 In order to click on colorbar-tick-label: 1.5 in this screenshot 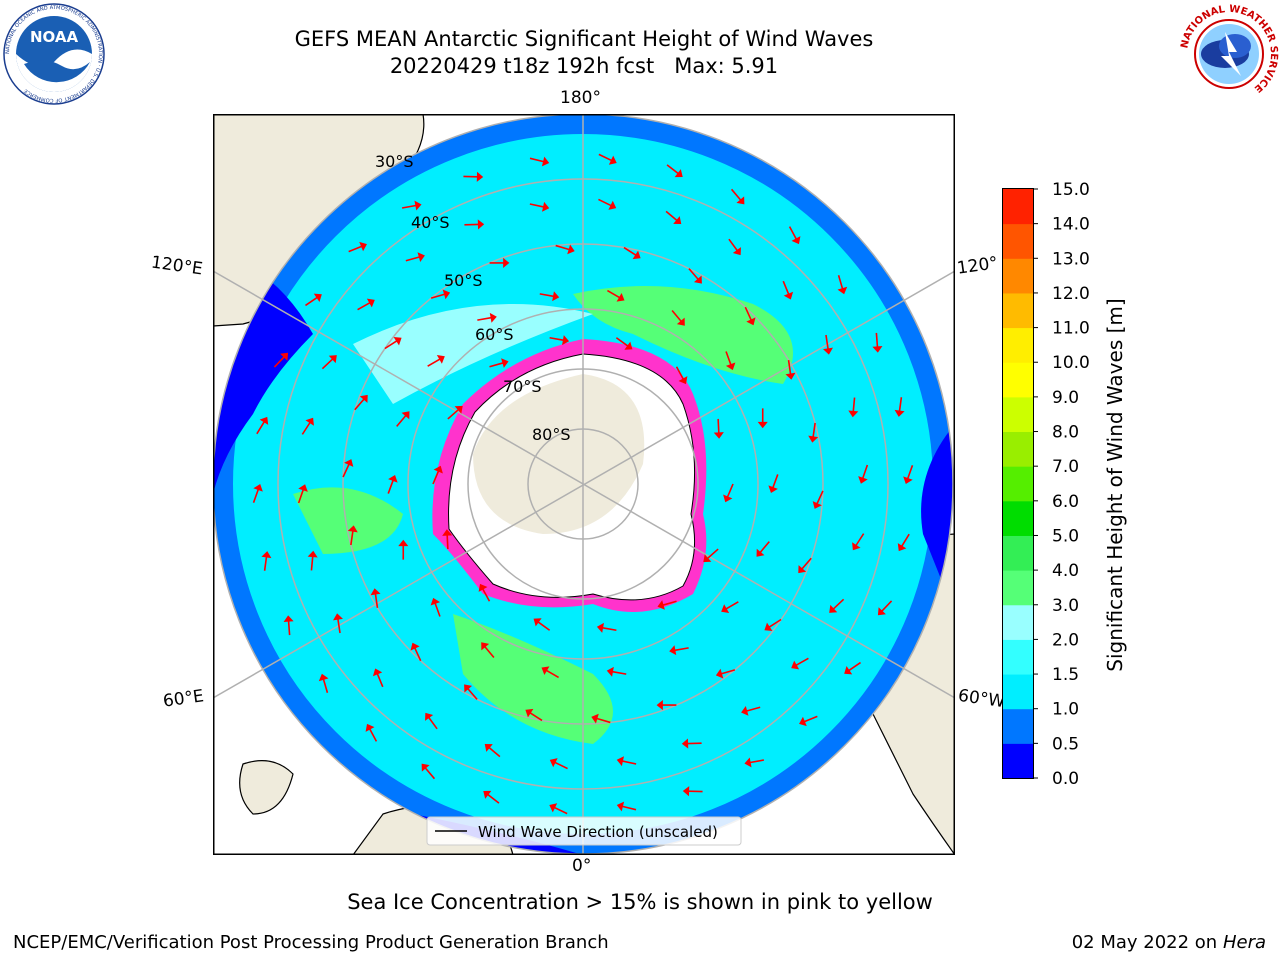, I will do `click(1065, 675)`.